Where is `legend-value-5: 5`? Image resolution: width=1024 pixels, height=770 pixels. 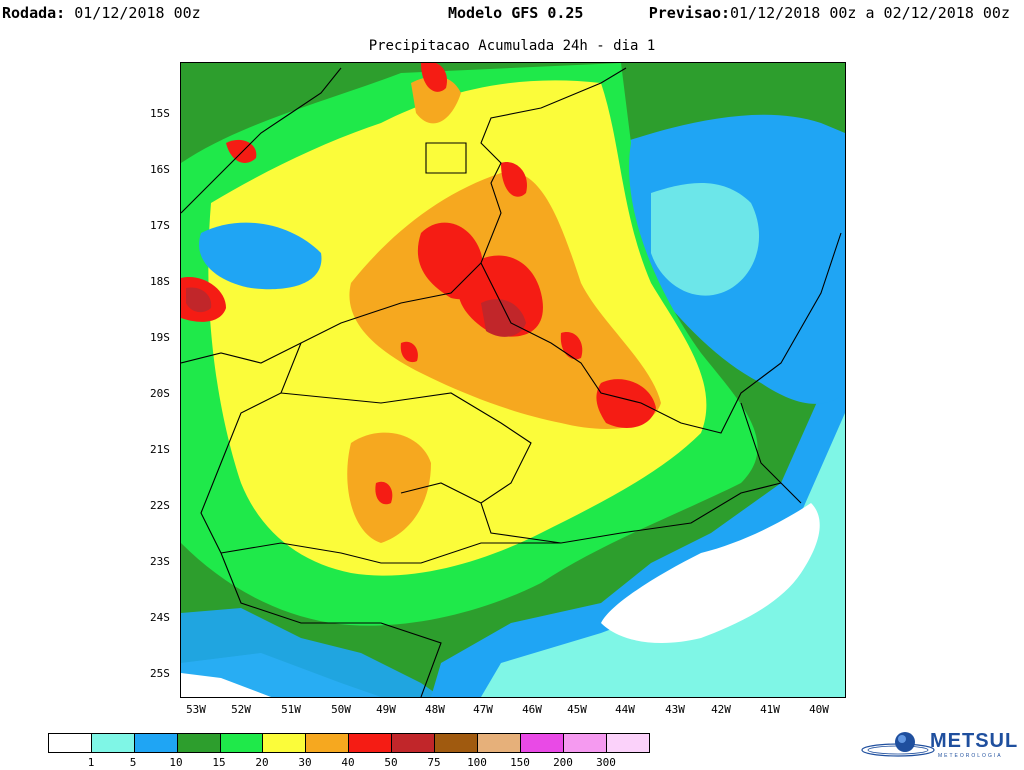 legend-value-5: 5 is located at coordinates (133, 762).